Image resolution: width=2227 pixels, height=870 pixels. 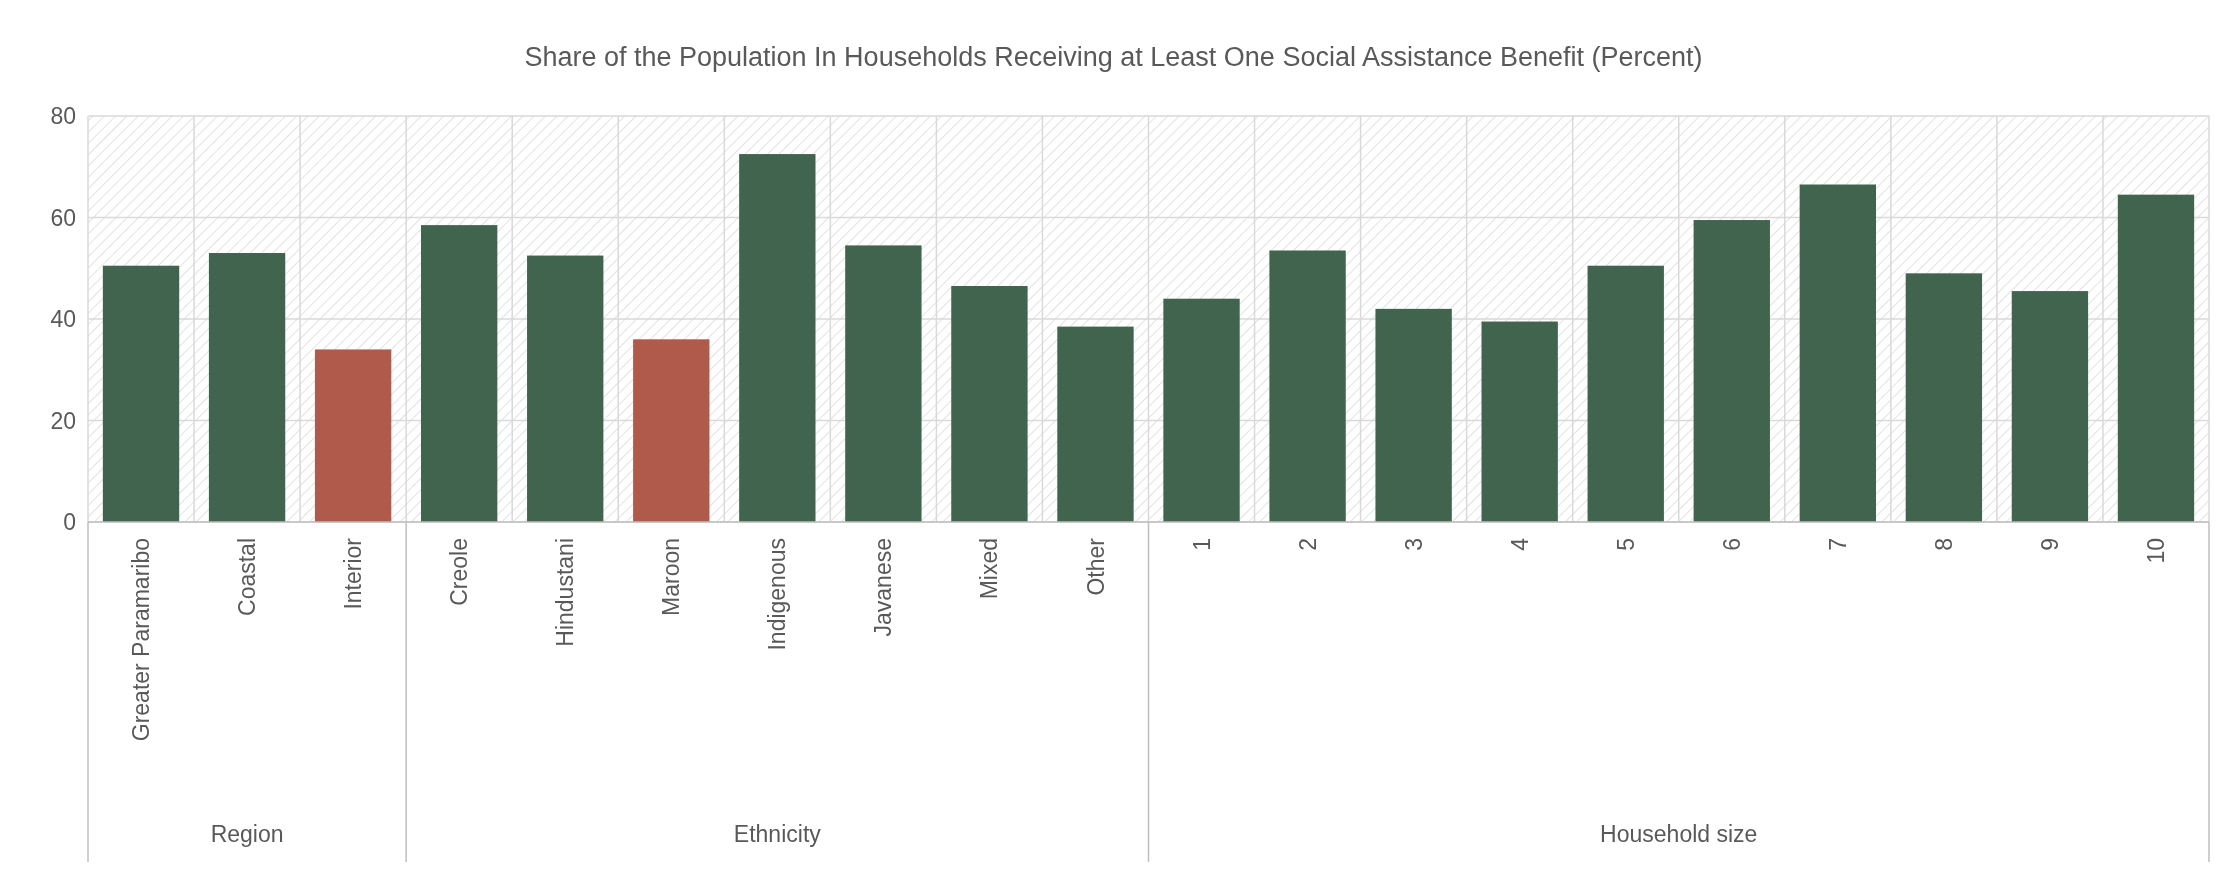 I want to click on text: Household size, so click(x=1679, y=834).